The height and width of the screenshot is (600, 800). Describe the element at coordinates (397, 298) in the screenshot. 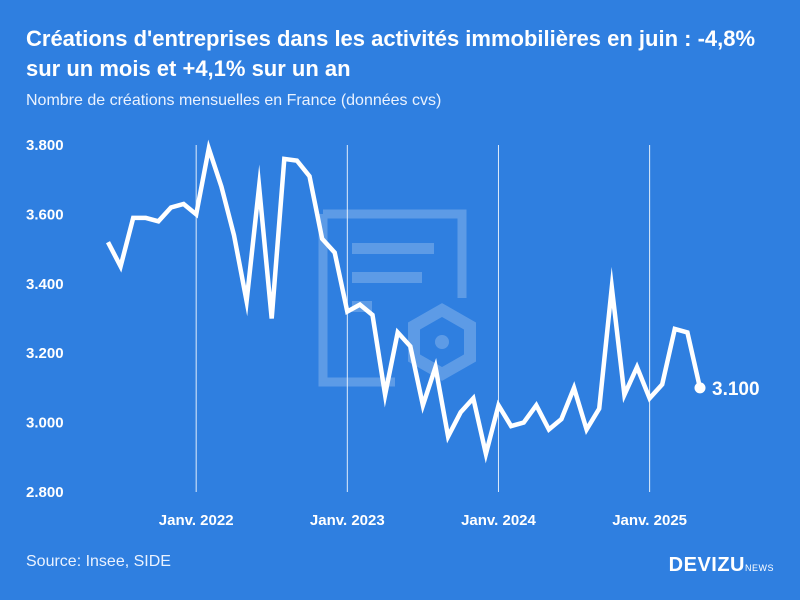

I see `document-watermark-icon` at that location.